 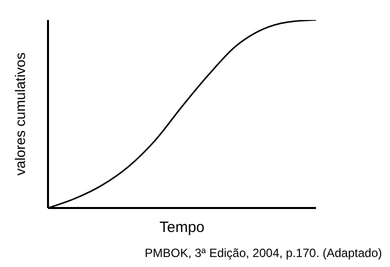 What do you see at coordinates (182, 227) in the screenshot?
I see `x-axis-title: Tempo` at bounding box center [182, 227].